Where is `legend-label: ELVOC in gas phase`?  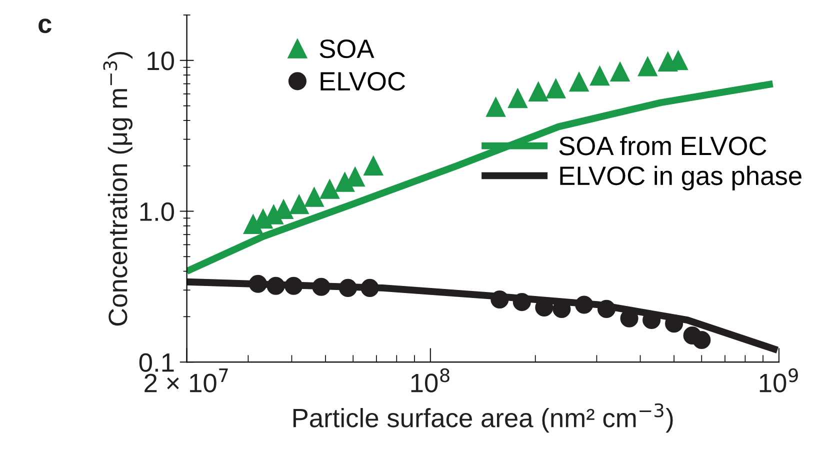 legend-label: ELVOC in gas phase is located at coordinates (681, 178).